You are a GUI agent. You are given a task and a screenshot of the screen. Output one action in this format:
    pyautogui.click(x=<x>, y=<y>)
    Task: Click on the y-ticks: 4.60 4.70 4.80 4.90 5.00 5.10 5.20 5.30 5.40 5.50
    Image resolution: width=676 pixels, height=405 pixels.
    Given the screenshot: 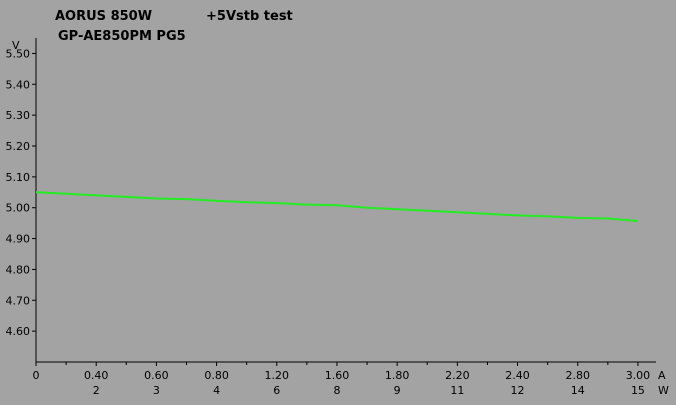 What is the action you would take?
    pyautogui.click(x=21, y=192)
    